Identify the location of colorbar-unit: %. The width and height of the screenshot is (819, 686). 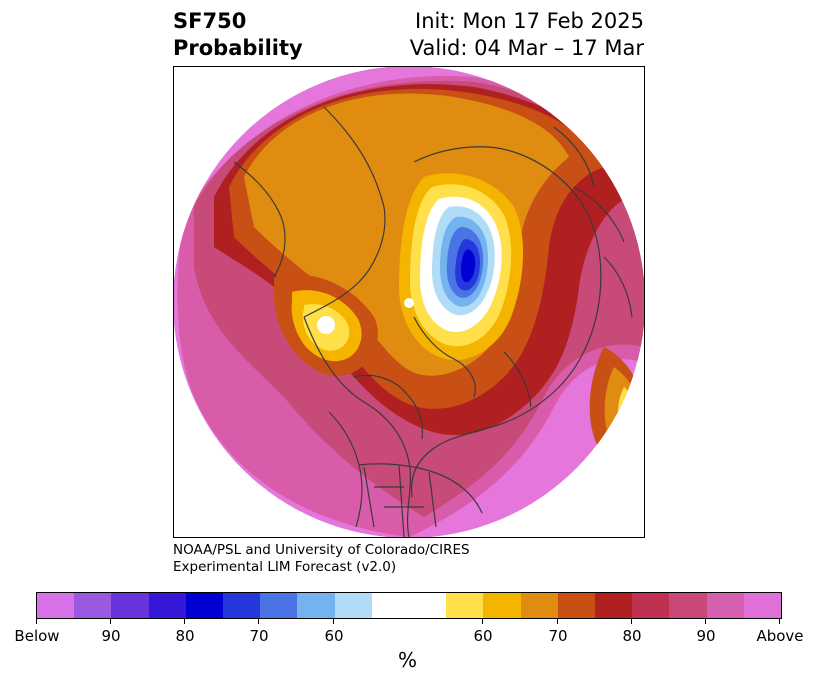
(408, 660).